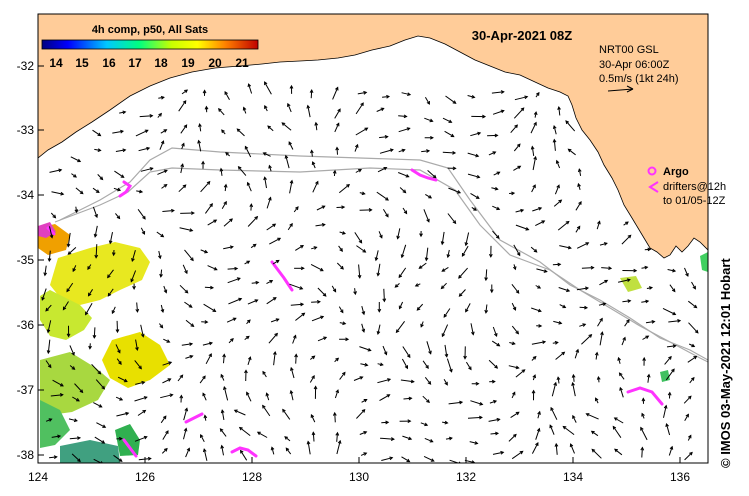 The height and width of the screenshot is (496, 749). I want to click on colorbar-tick: 21, so click(242, 63).